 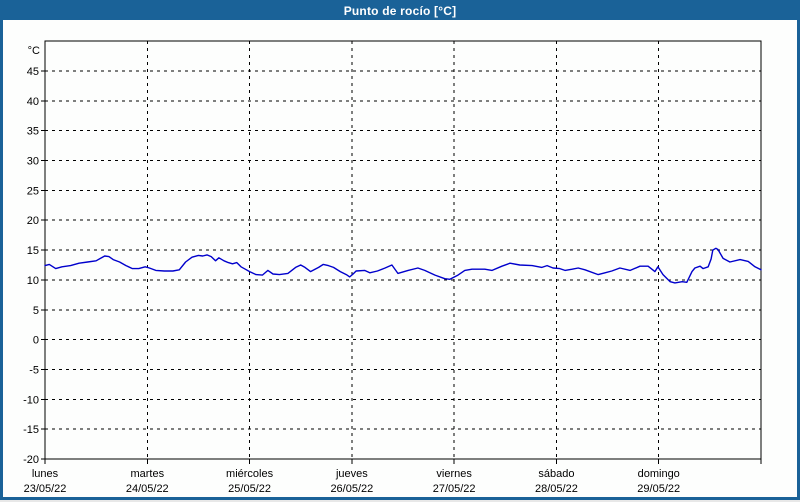 I want to click on y-tick-label: 40, so click(x=33, y=102).